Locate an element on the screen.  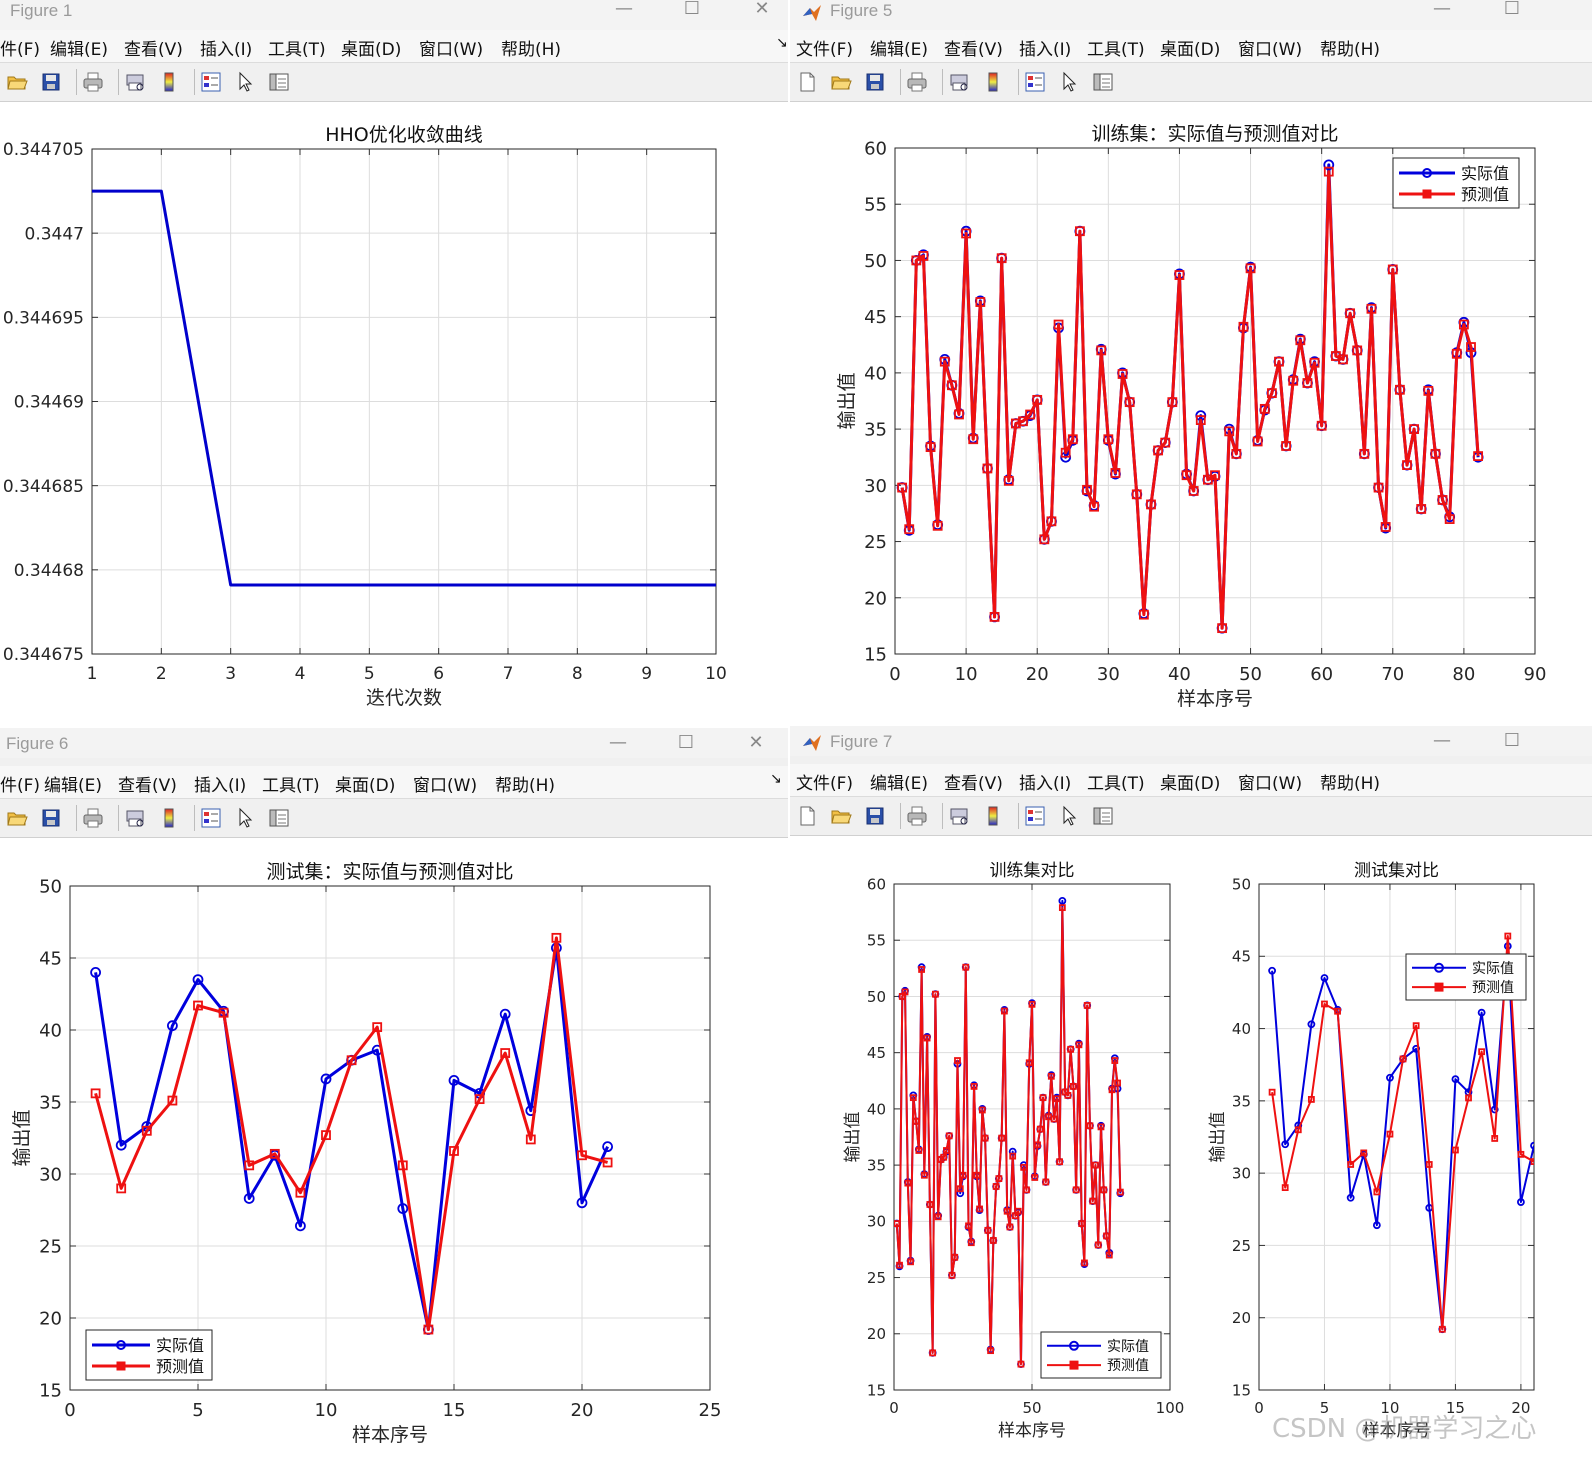
title-bar: Figure 5 — ☐ is located at coordinates (1191, 15).